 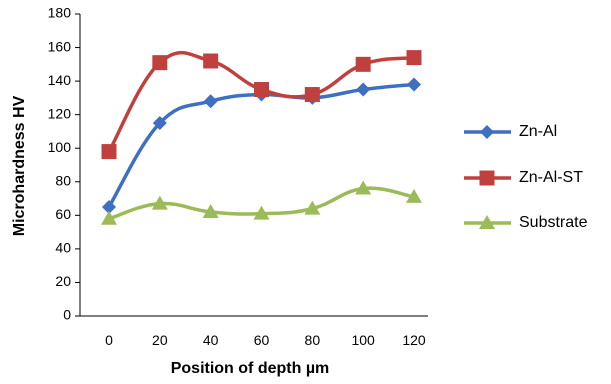 What do you see at coordinates (487, 178) in the screenshot?
I see `legend-marker-zn-al-st` at bounding box center [487, 178].